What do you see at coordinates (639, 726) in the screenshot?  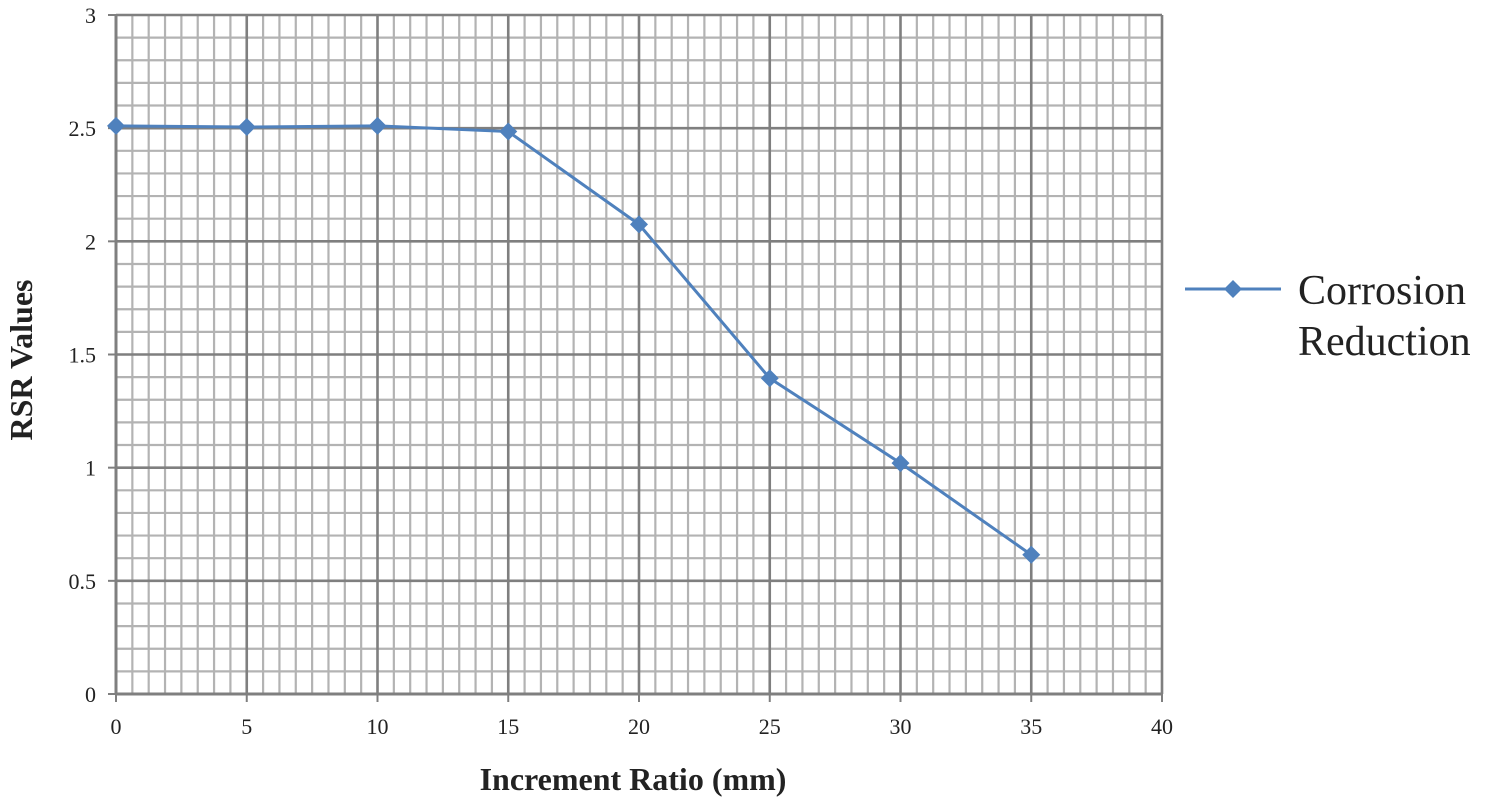 I see `x-tick-label: 20` at bounding box center [639, 726].